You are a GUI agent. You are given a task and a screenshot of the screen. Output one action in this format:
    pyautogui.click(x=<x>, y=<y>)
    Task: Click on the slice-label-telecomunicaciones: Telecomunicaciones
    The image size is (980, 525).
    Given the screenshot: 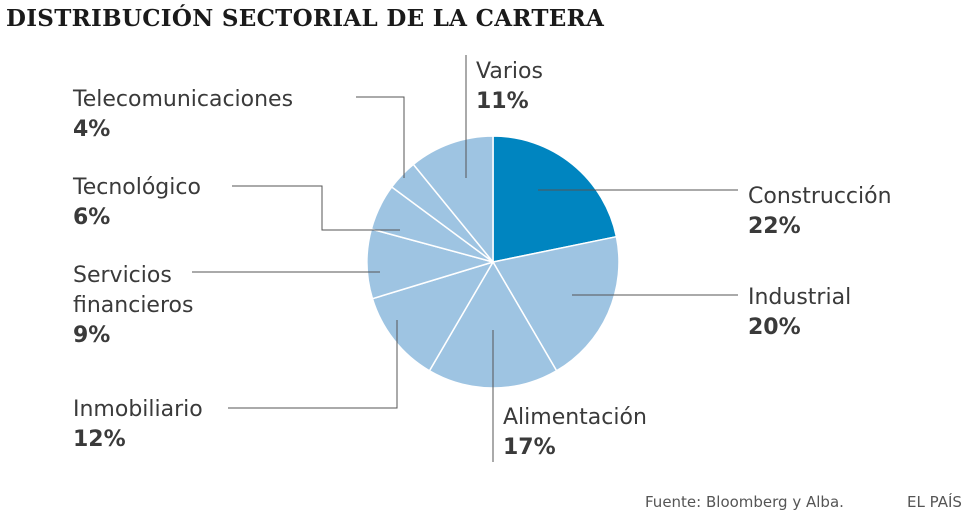 What is the action you would take?
    pyautogui.click(x=182, y=99)
    